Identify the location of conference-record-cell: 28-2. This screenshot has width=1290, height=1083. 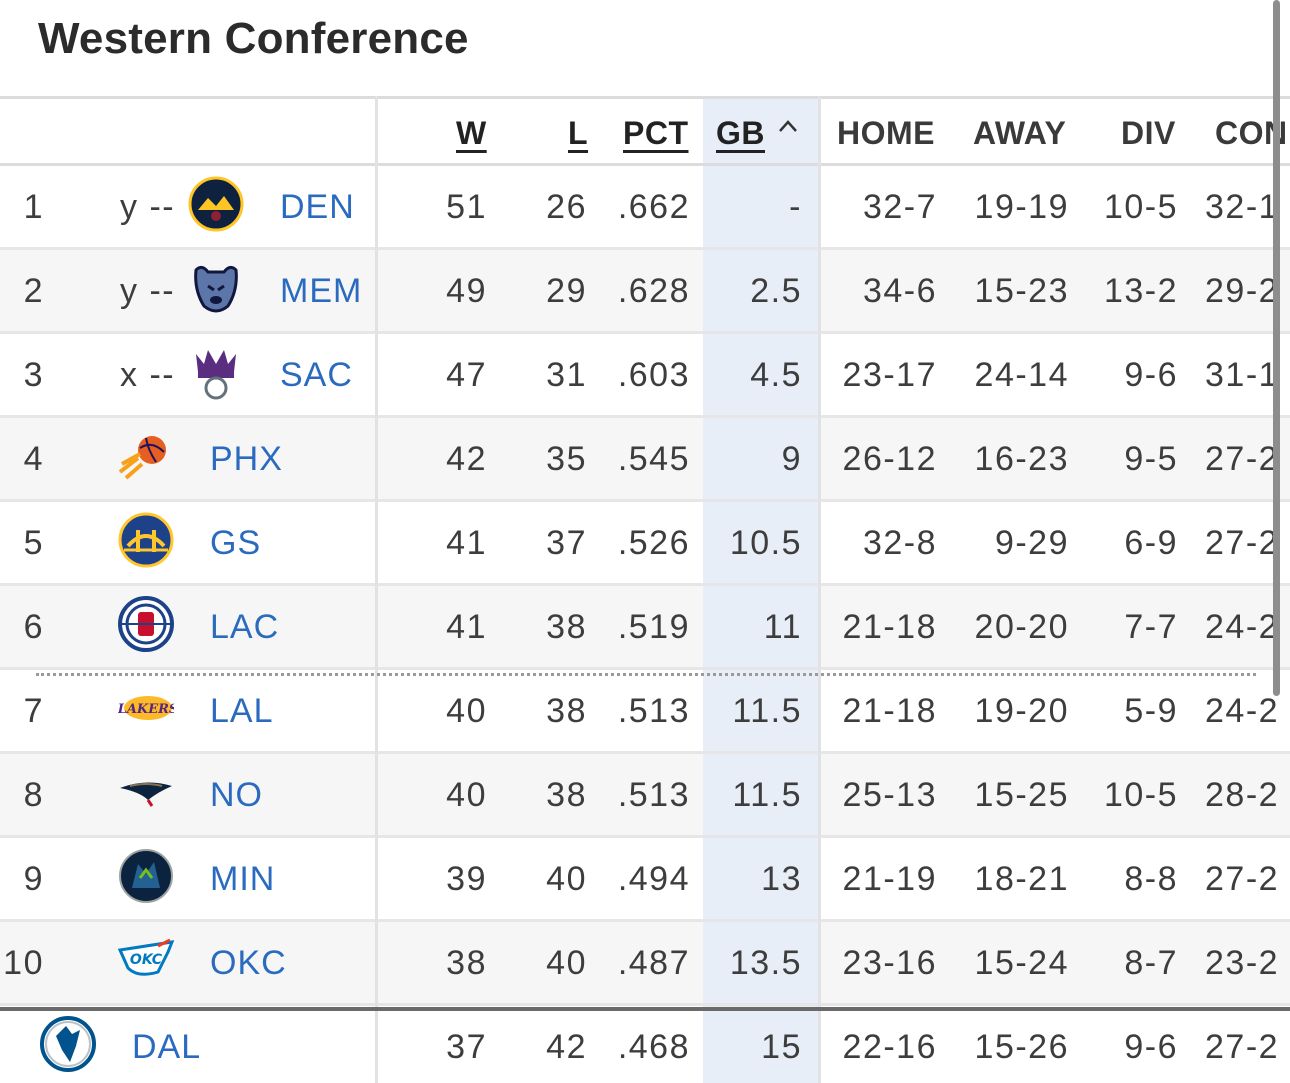
(1242, 795).